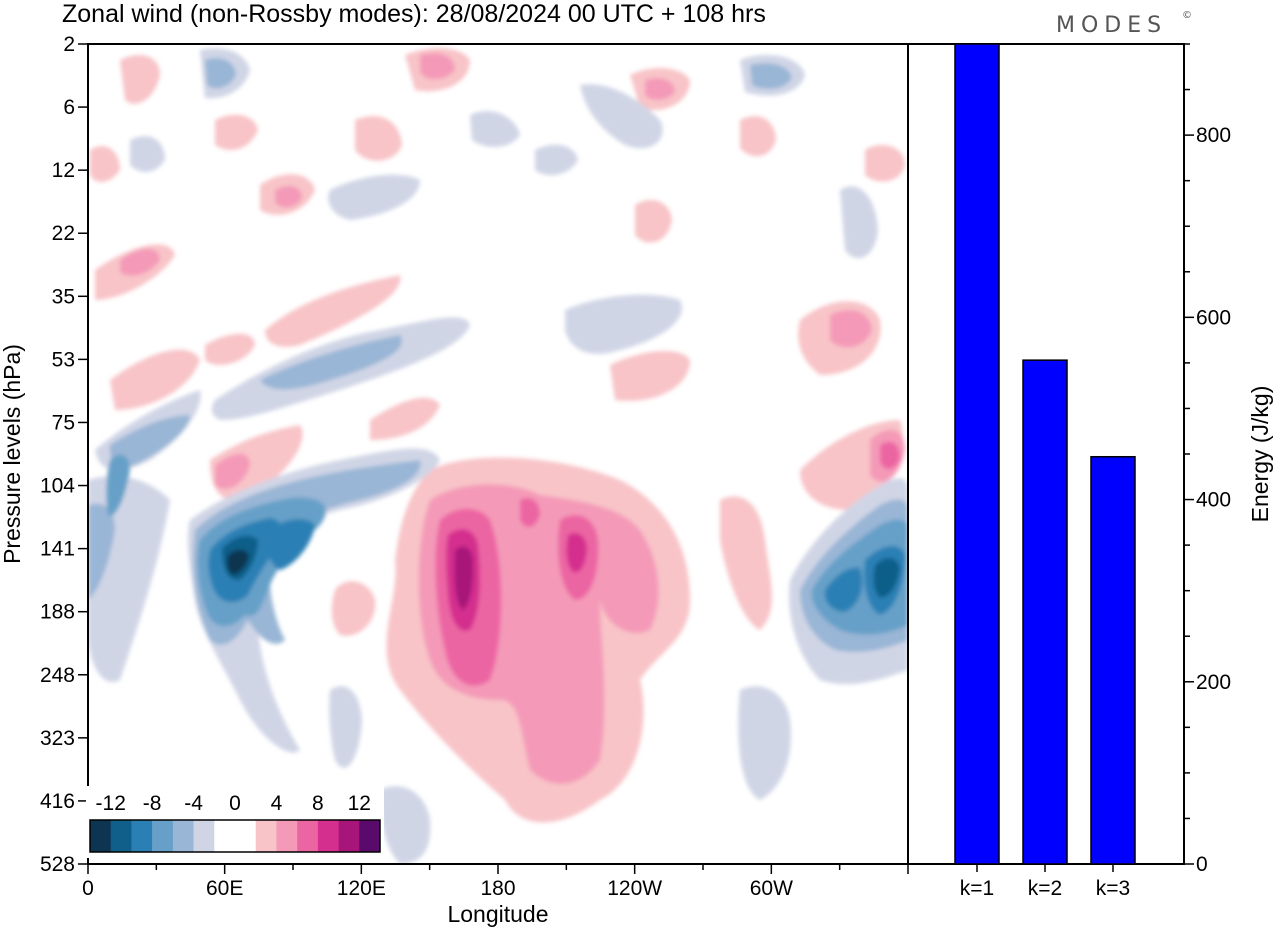 This screenshot has width=1280, height=930. Describe the element at coordinates (1113, 888) in the screenshot. I see `bar-category-label: k=3` at that location.